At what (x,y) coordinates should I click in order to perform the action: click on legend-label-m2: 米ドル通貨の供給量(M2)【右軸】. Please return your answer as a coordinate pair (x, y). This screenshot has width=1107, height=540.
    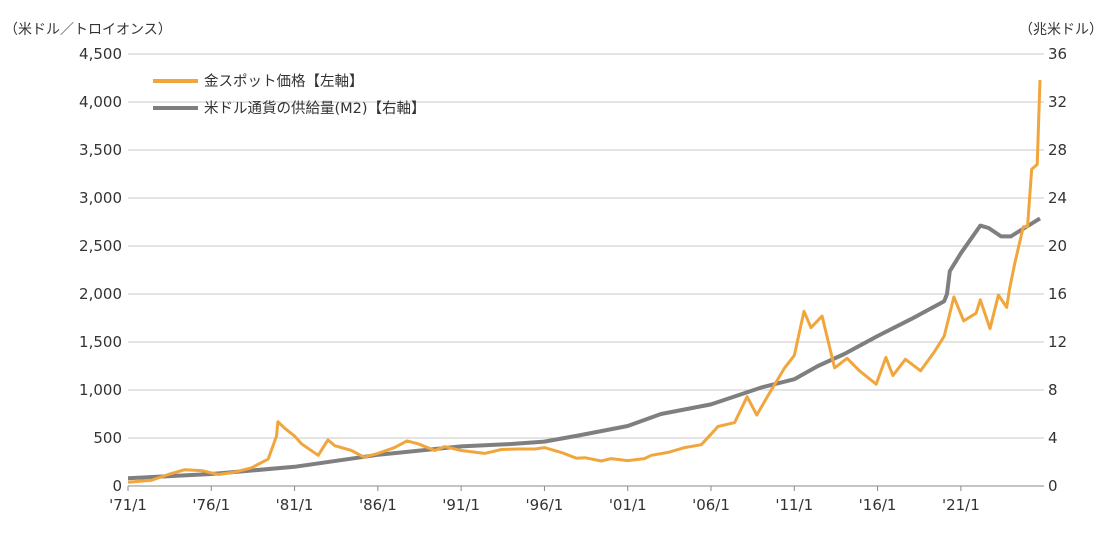
    Looking at the image, I should click on (315, 108).